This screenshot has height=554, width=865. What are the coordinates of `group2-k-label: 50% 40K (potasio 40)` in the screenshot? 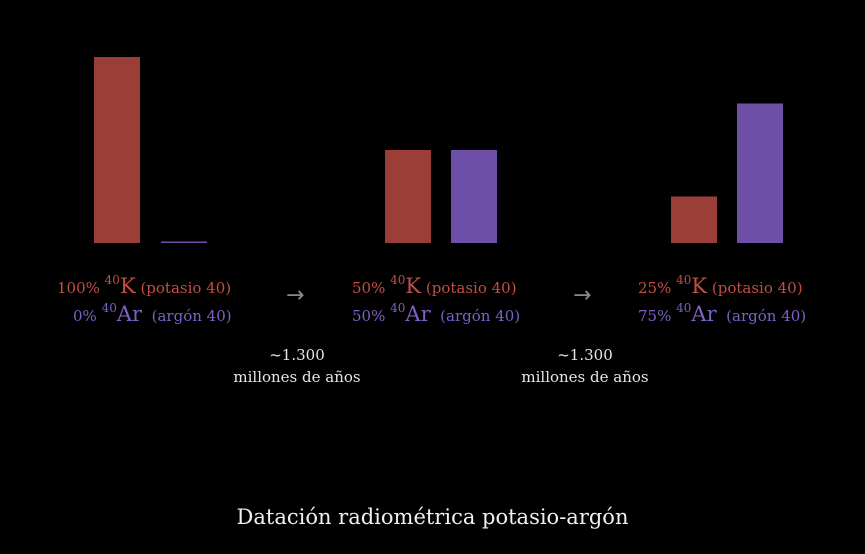 It's located at (434, 285).